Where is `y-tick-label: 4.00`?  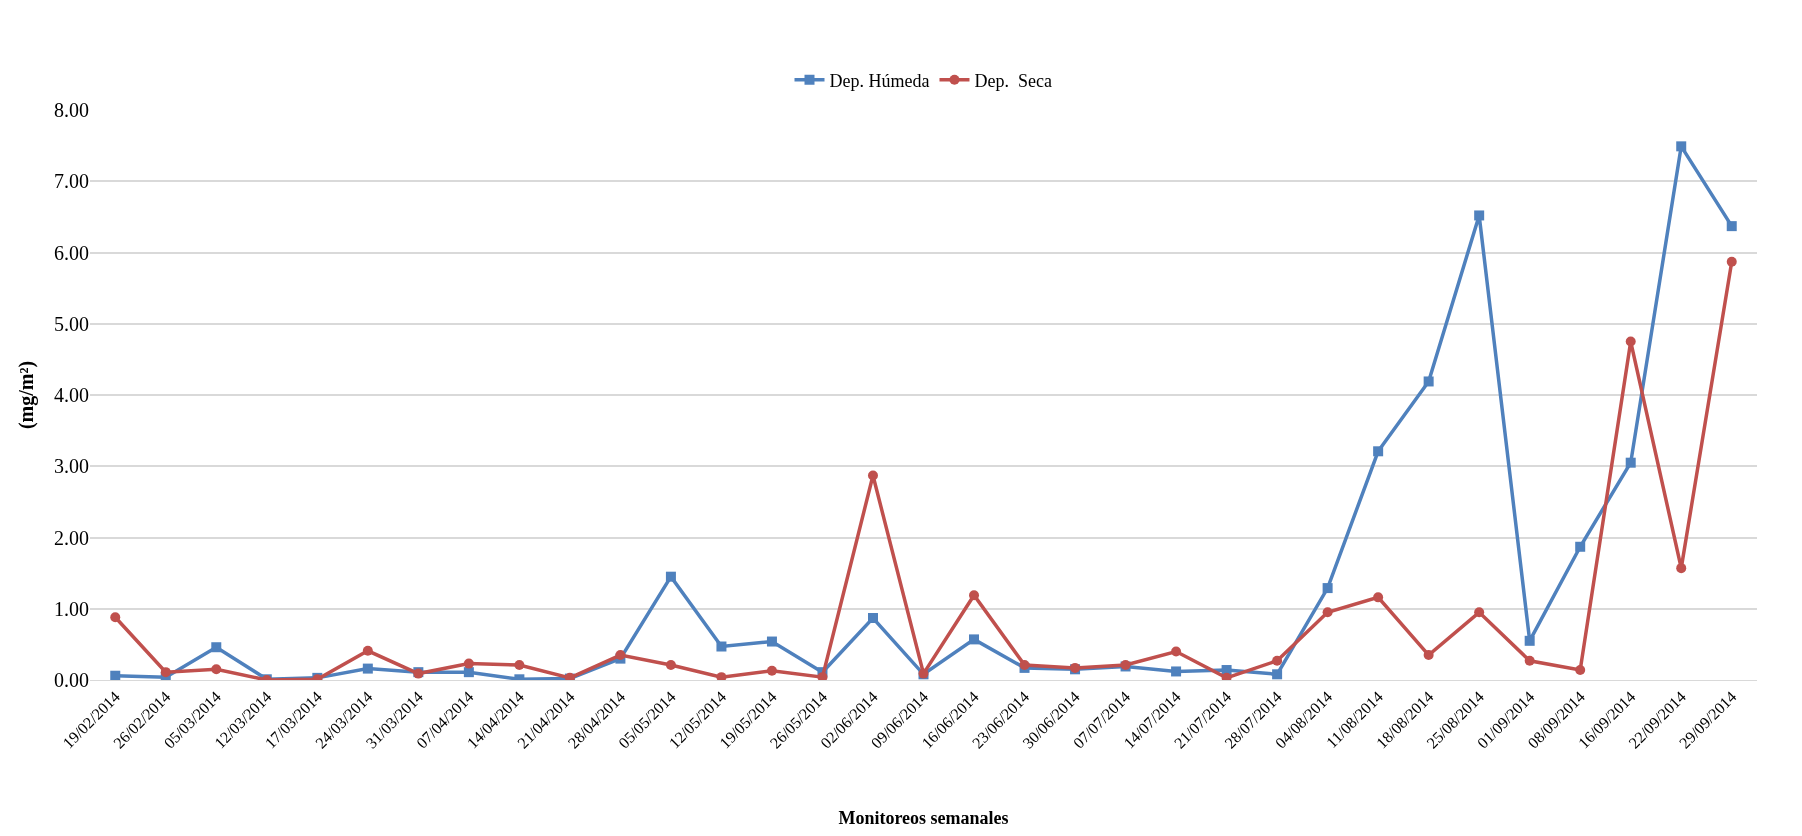 y-tick-label: 4.00 is located at coordinates (71, 395).